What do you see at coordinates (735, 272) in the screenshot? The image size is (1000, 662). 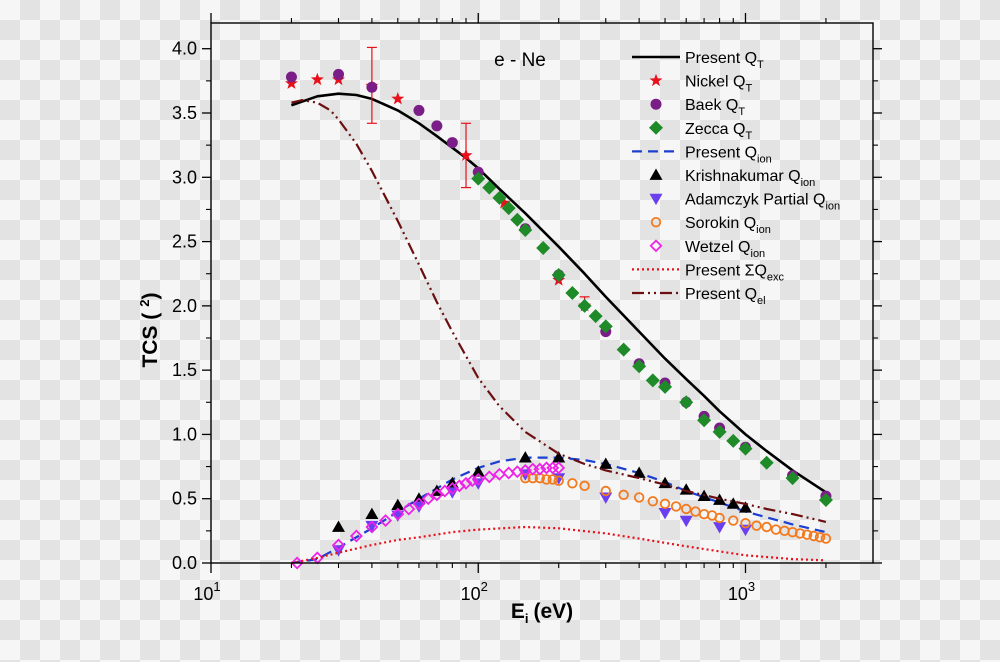 I see `legend-label: Present ΣQexc` at bounding box center [735, 272].